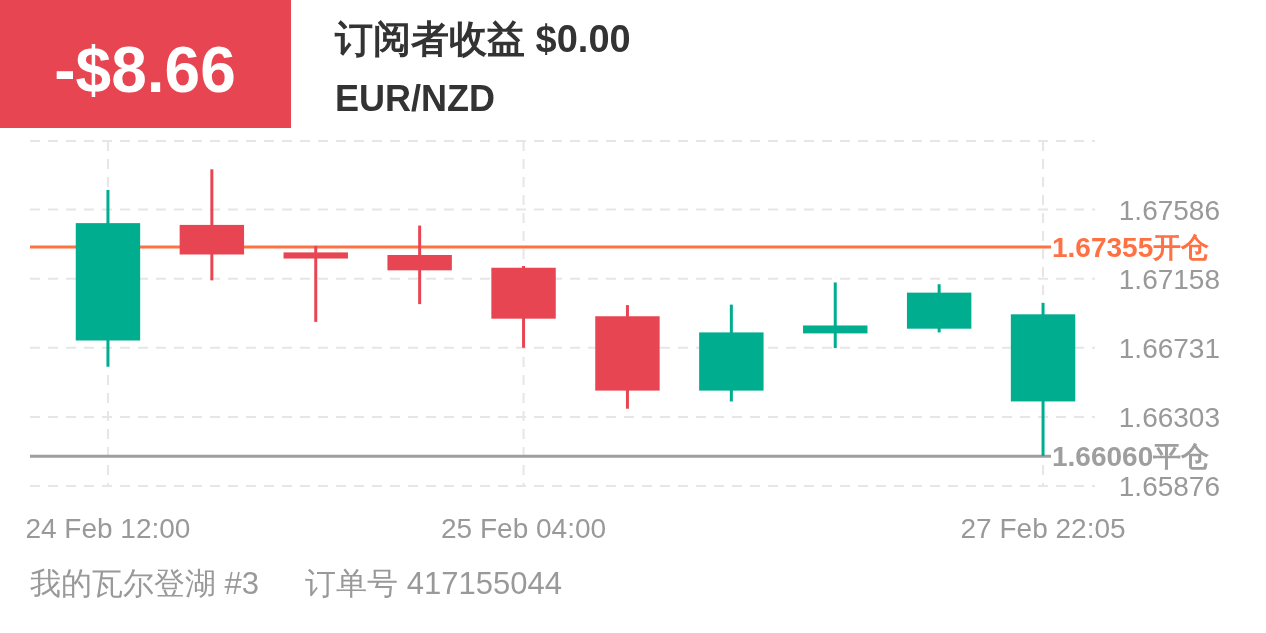 This screenshot has width=1266, height=633. What do you see at coordinates (145, 583) in the screenshot?
I see `text: 我的瓦尔登湖 #3` at bounding box center [145, 583].